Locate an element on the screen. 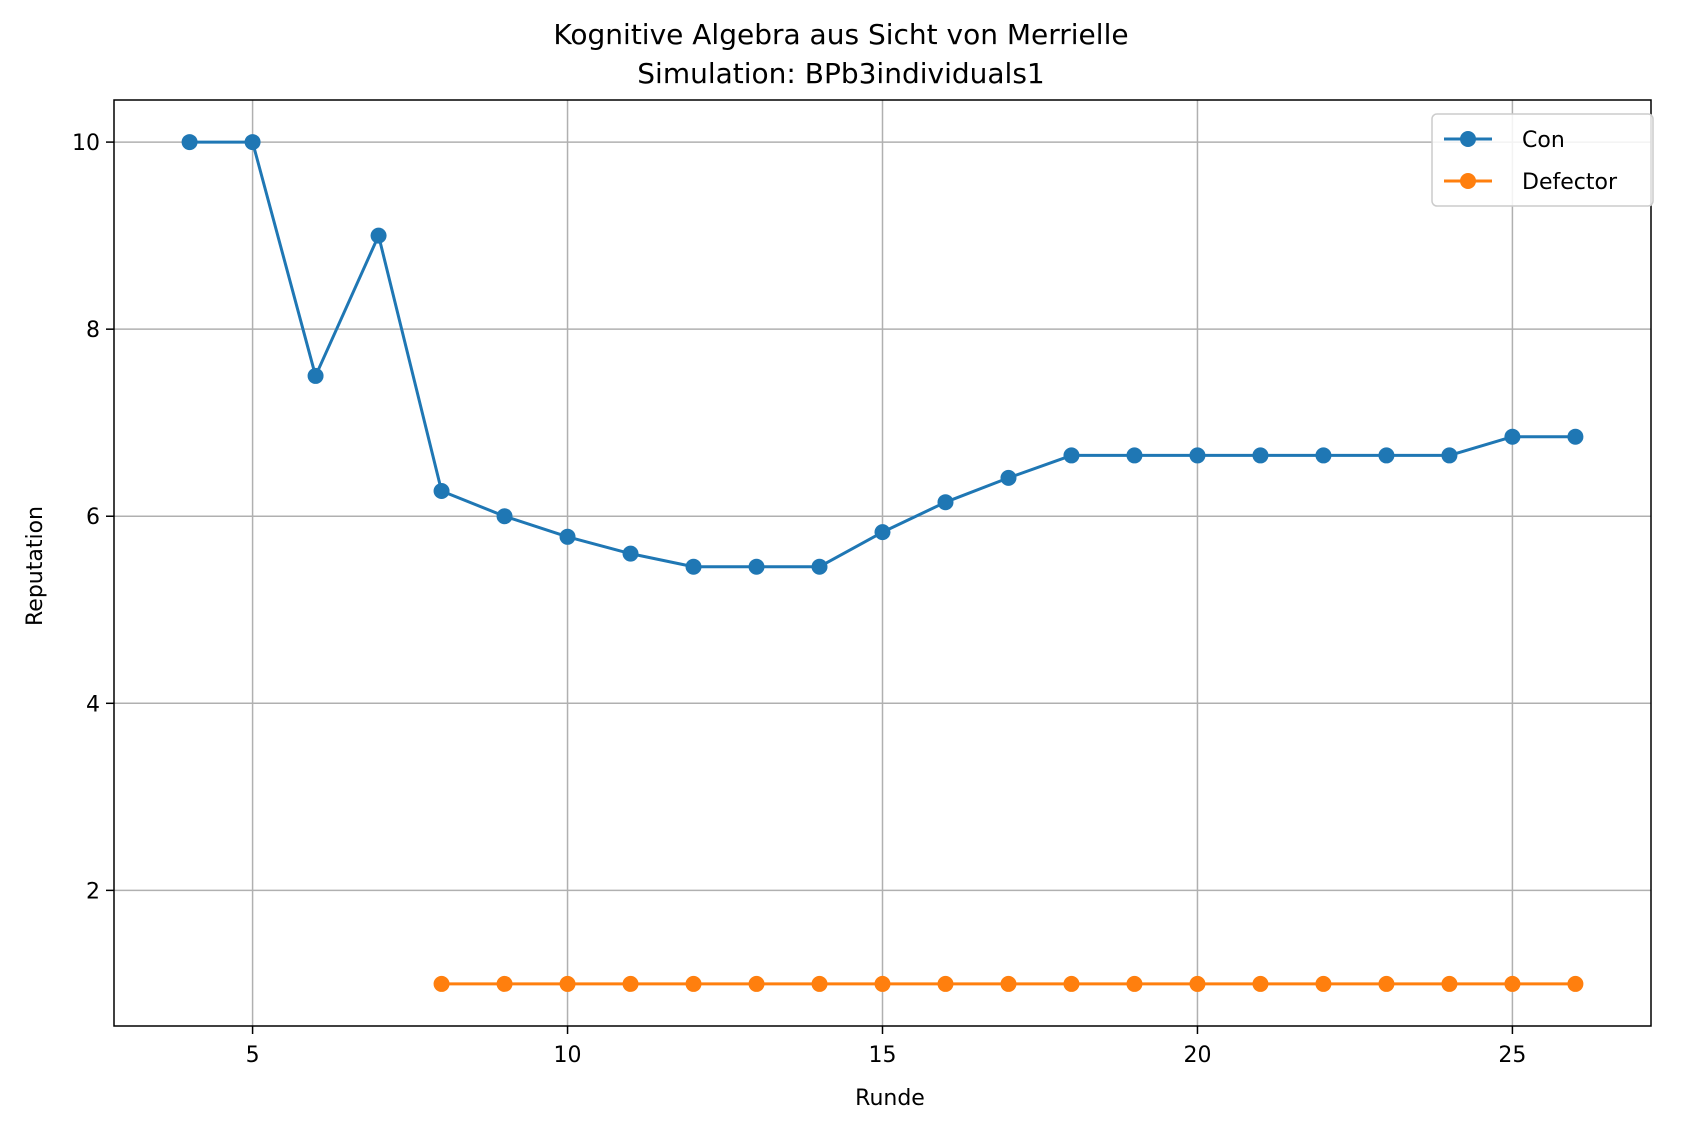 The width and height of the screenshot is (1683, 1131). legend-marker-con is located at coordinates (1468, 139).